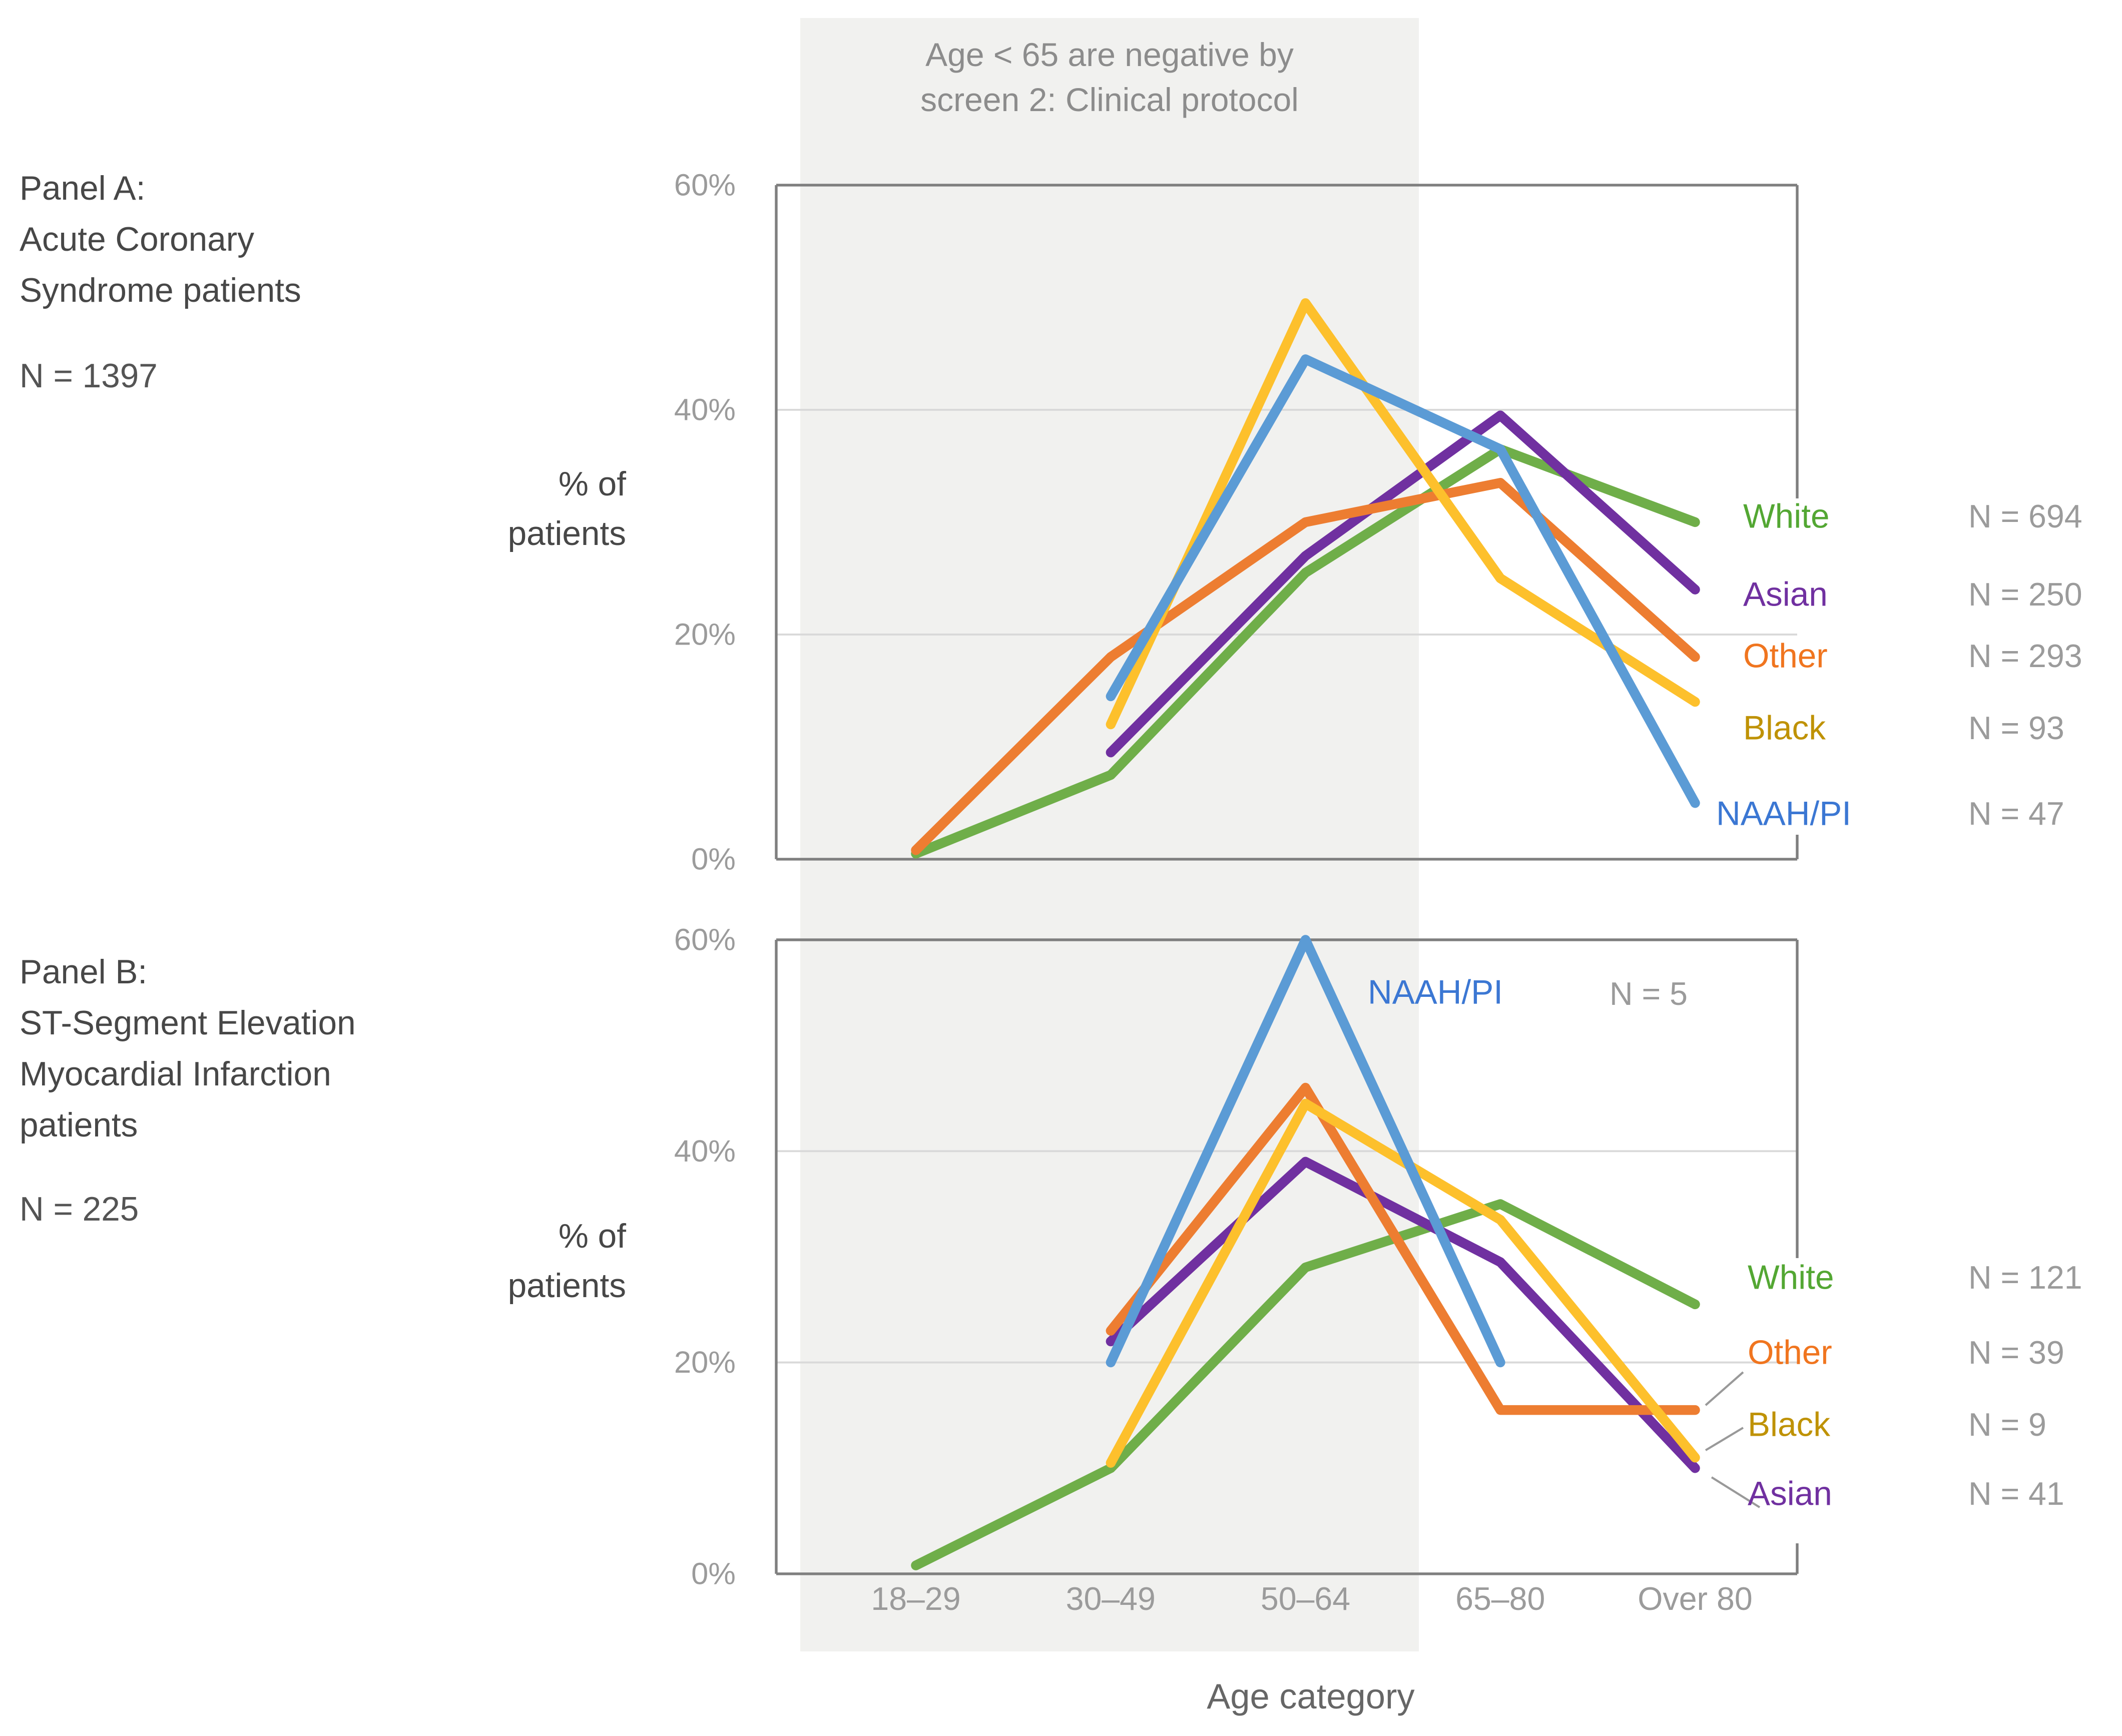  I want to click on panel-B-legend-label-black: Black, so click(1789, 1425).